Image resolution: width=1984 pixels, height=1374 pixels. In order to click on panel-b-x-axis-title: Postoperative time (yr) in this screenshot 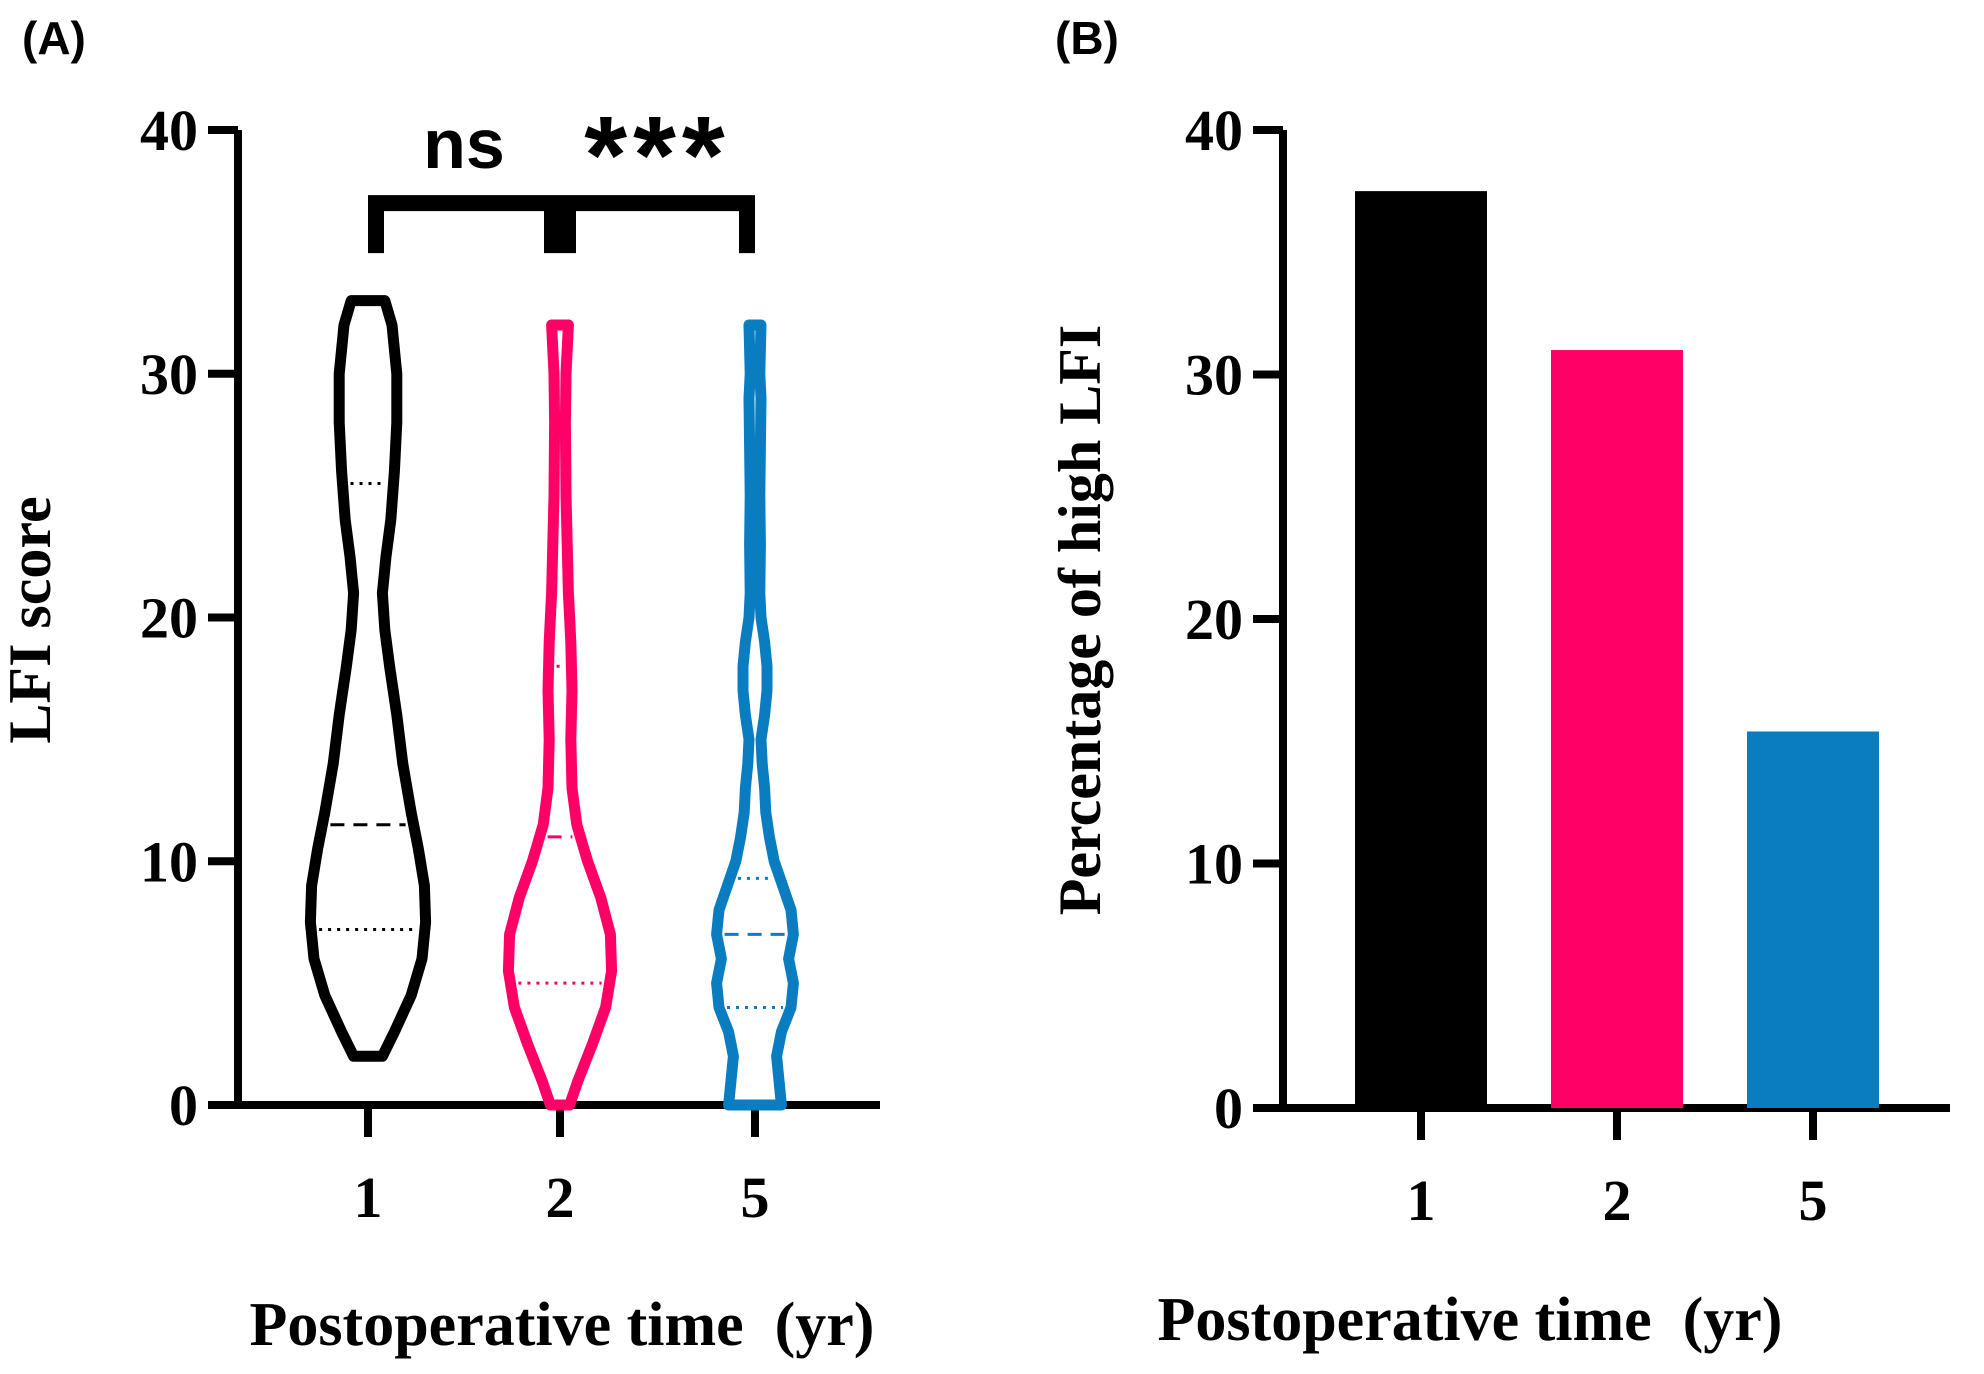, I will do `click(1470, 1320)`.